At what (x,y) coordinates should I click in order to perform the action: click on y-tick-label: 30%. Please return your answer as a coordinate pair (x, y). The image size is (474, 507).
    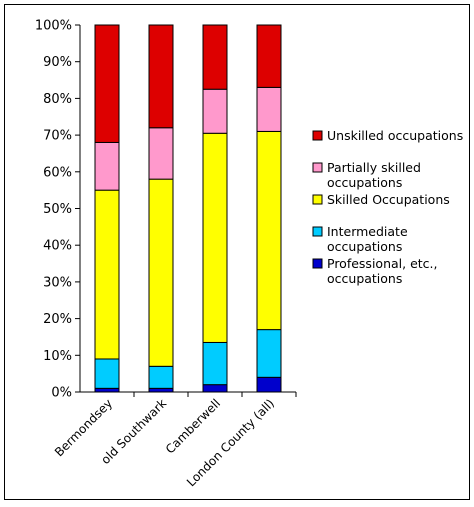
    Looking at the image, I should click on (57, 282).